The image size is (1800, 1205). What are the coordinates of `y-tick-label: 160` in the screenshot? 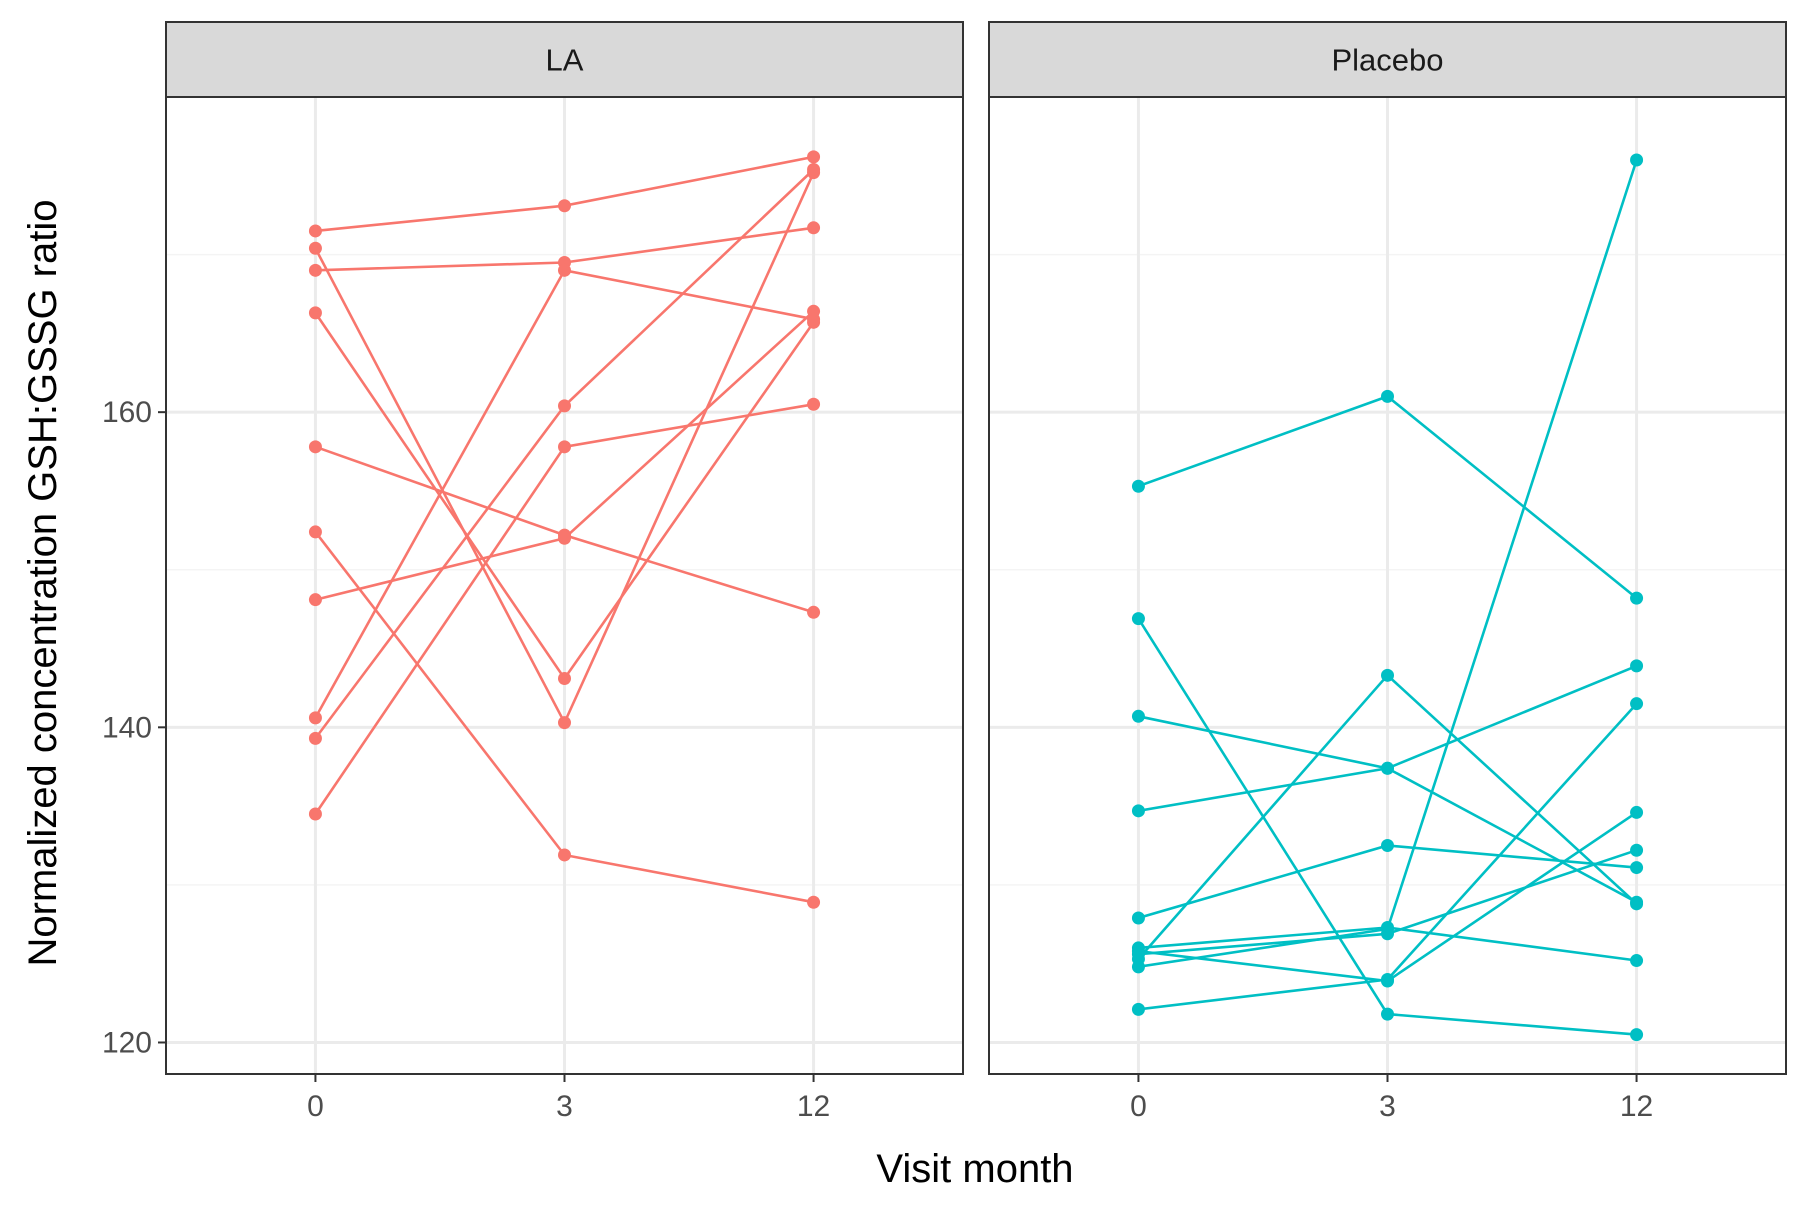 It's located at (127, 412).